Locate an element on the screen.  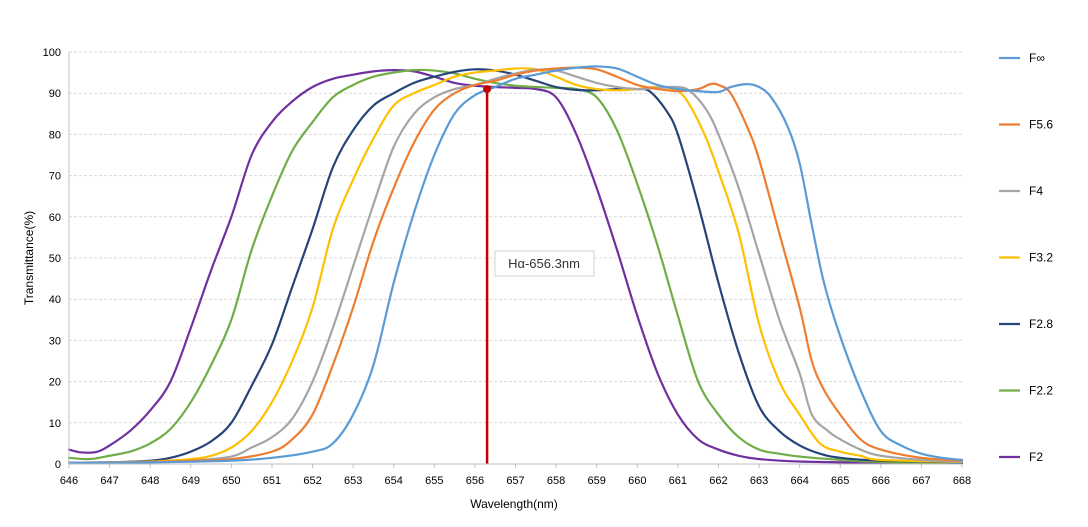
x-tick-label: 661 is located at coordinates (678, 481).